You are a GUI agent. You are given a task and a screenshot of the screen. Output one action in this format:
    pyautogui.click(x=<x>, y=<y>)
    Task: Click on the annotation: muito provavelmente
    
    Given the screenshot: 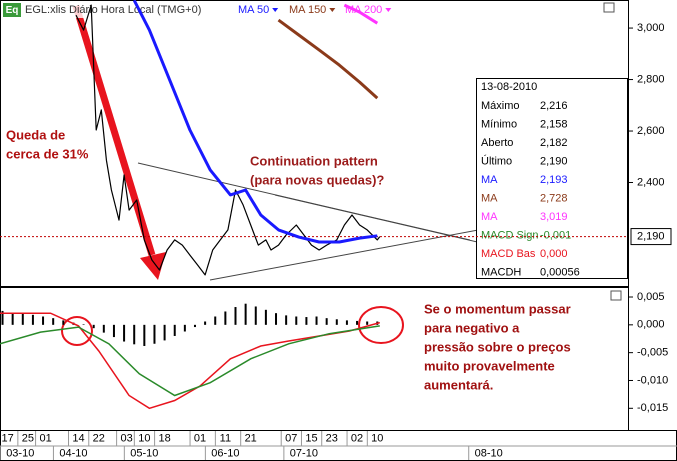 What is the action you would take?
    pyautogui.click(x=489, y=365)
    